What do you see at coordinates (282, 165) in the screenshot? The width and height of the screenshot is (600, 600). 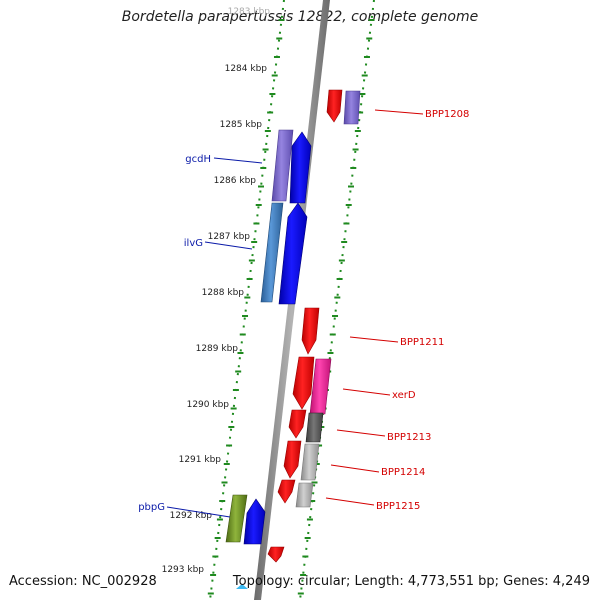 I see `gene-gcdH` at bounding box center [282, 165].